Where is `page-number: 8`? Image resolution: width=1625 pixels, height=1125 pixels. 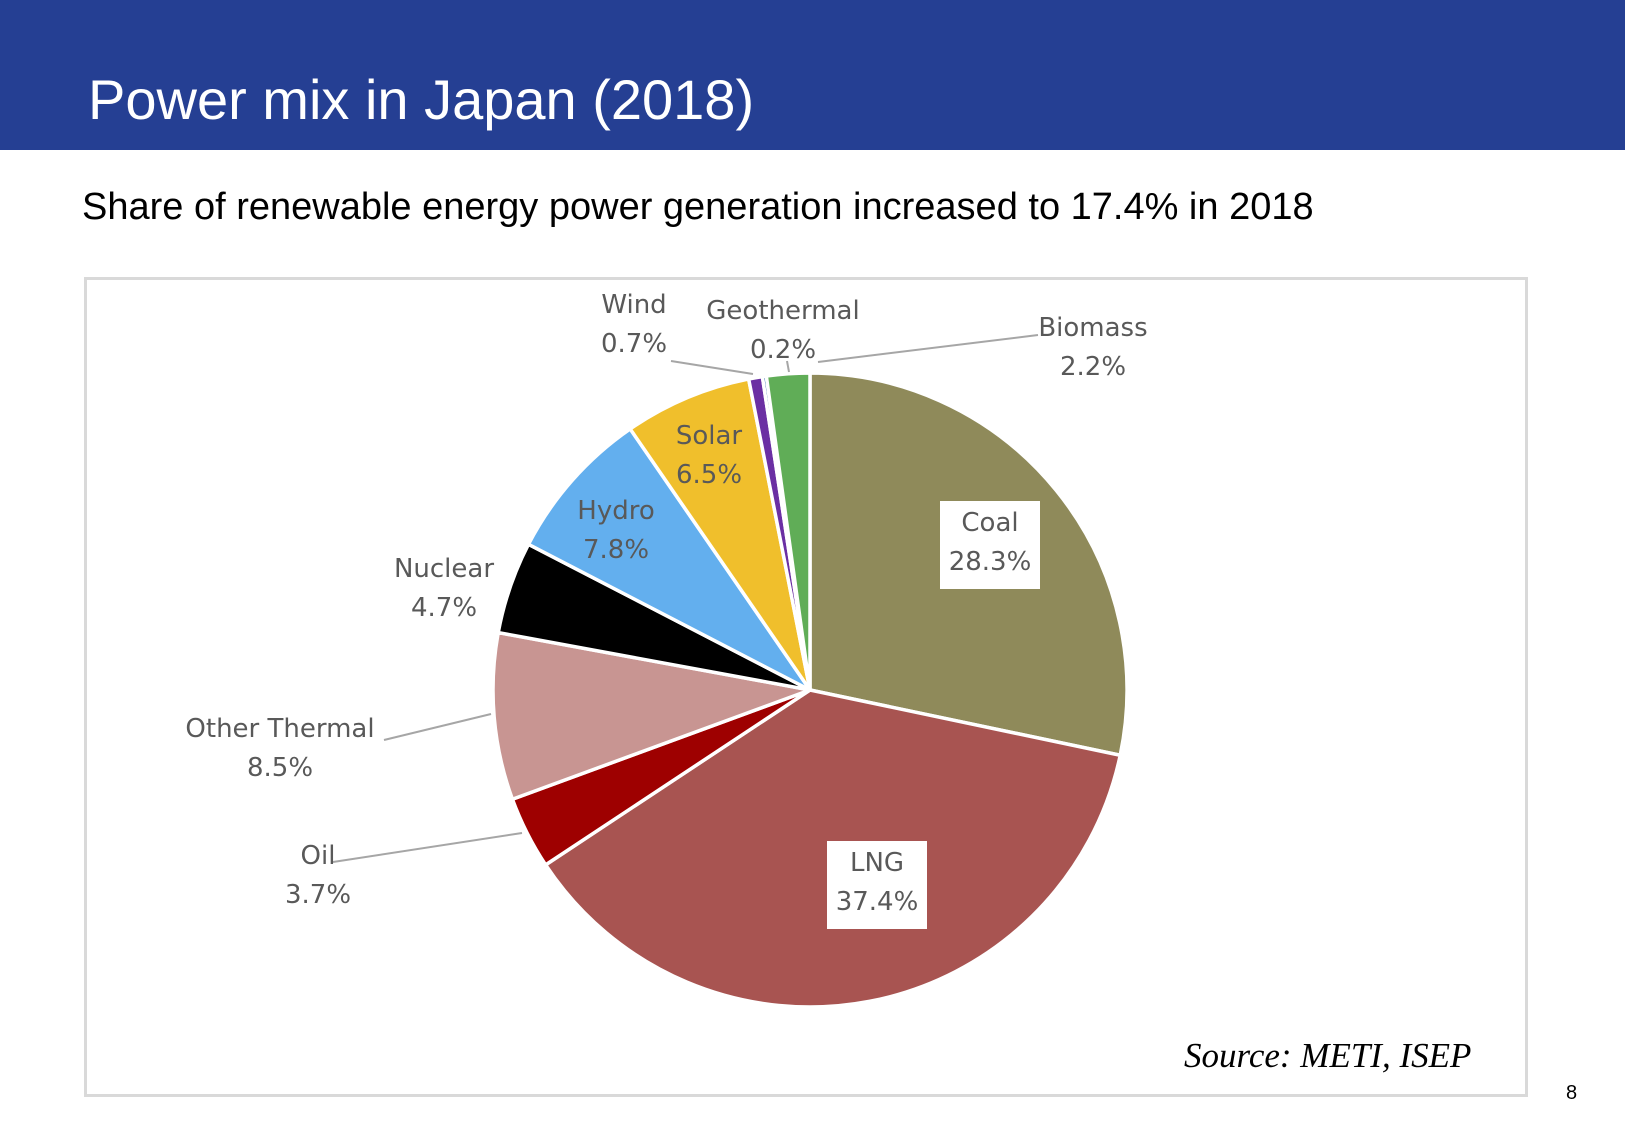
page-number: 8 is located at coordinates (1572, 1093).